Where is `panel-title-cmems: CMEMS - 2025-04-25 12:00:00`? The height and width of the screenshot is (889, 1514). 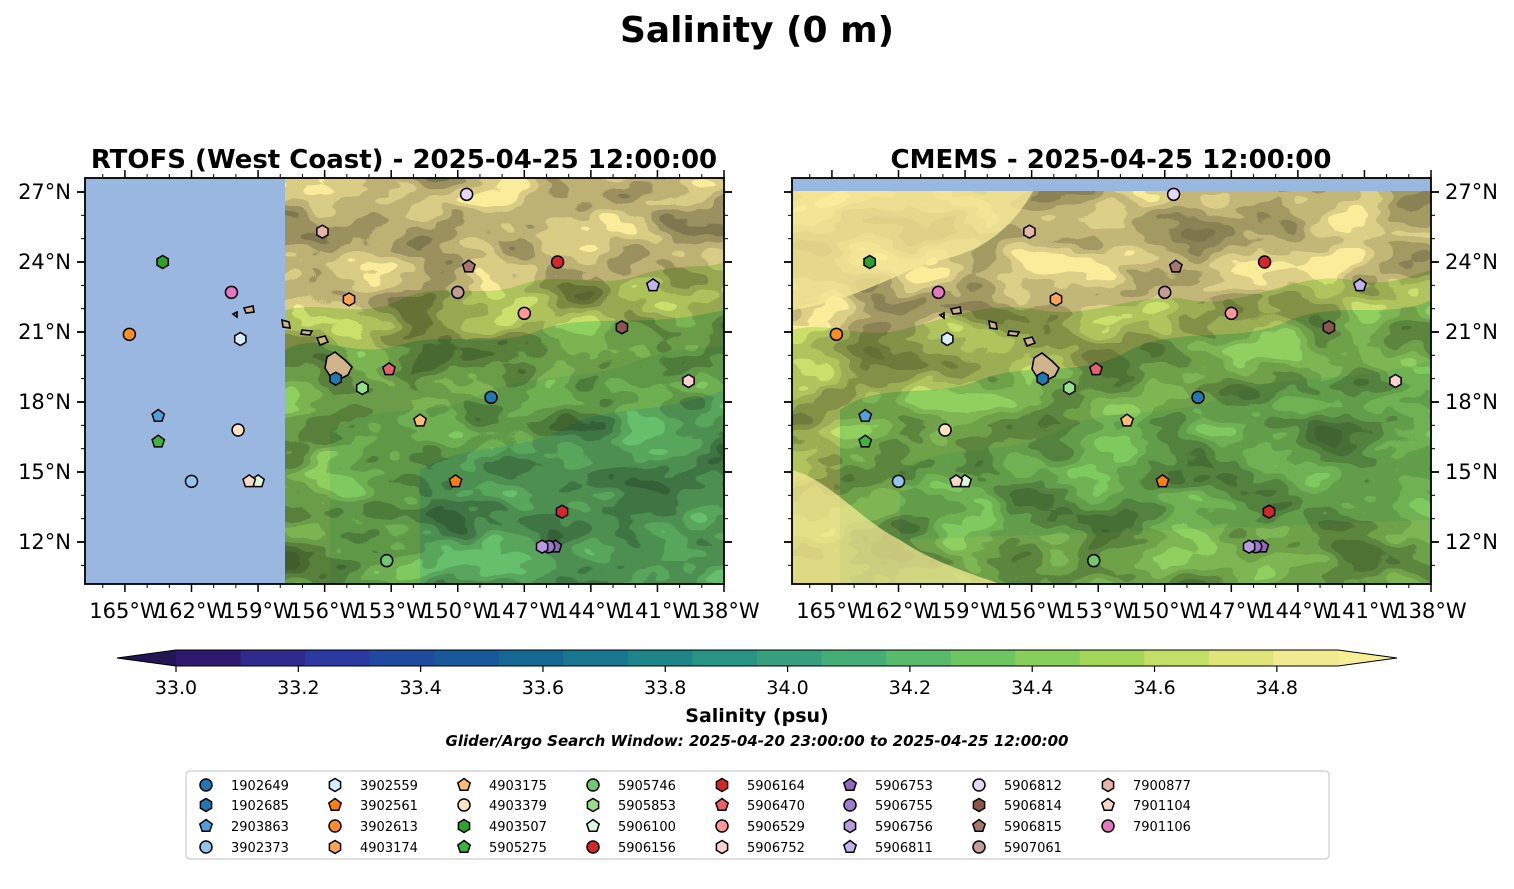 panel-title-cmems: CMEMS - 2025-04-25 12:00:00 is located at coordinates (1111, 160).